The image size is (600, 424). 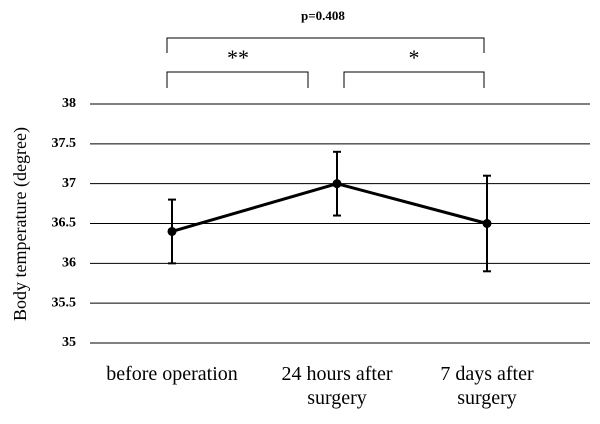 What do you see at coordinates (487, 386) in the screenshot?
I see `x-tick-label: 7 days after surgery` at bounding box center [487, 386].